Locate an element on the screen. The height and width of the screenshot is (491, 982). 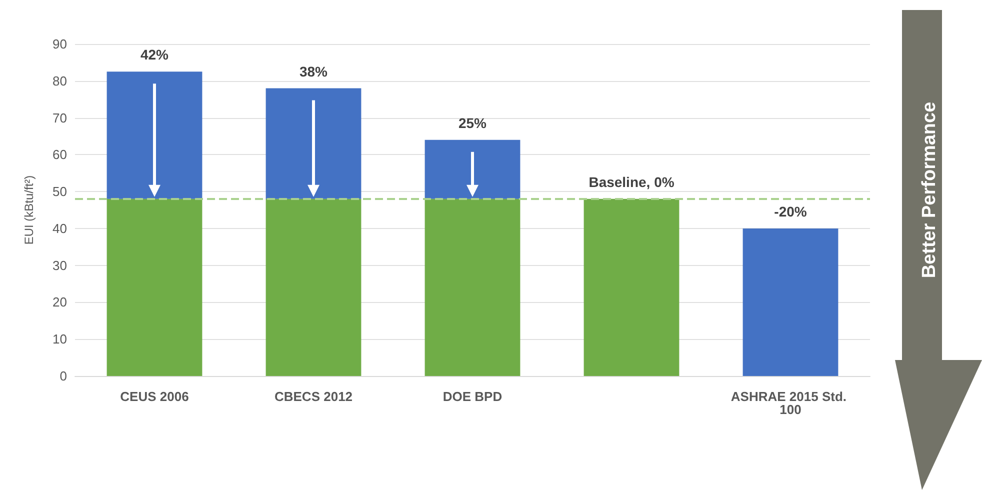
annotation: 25% is located at coordinates (473, 122).